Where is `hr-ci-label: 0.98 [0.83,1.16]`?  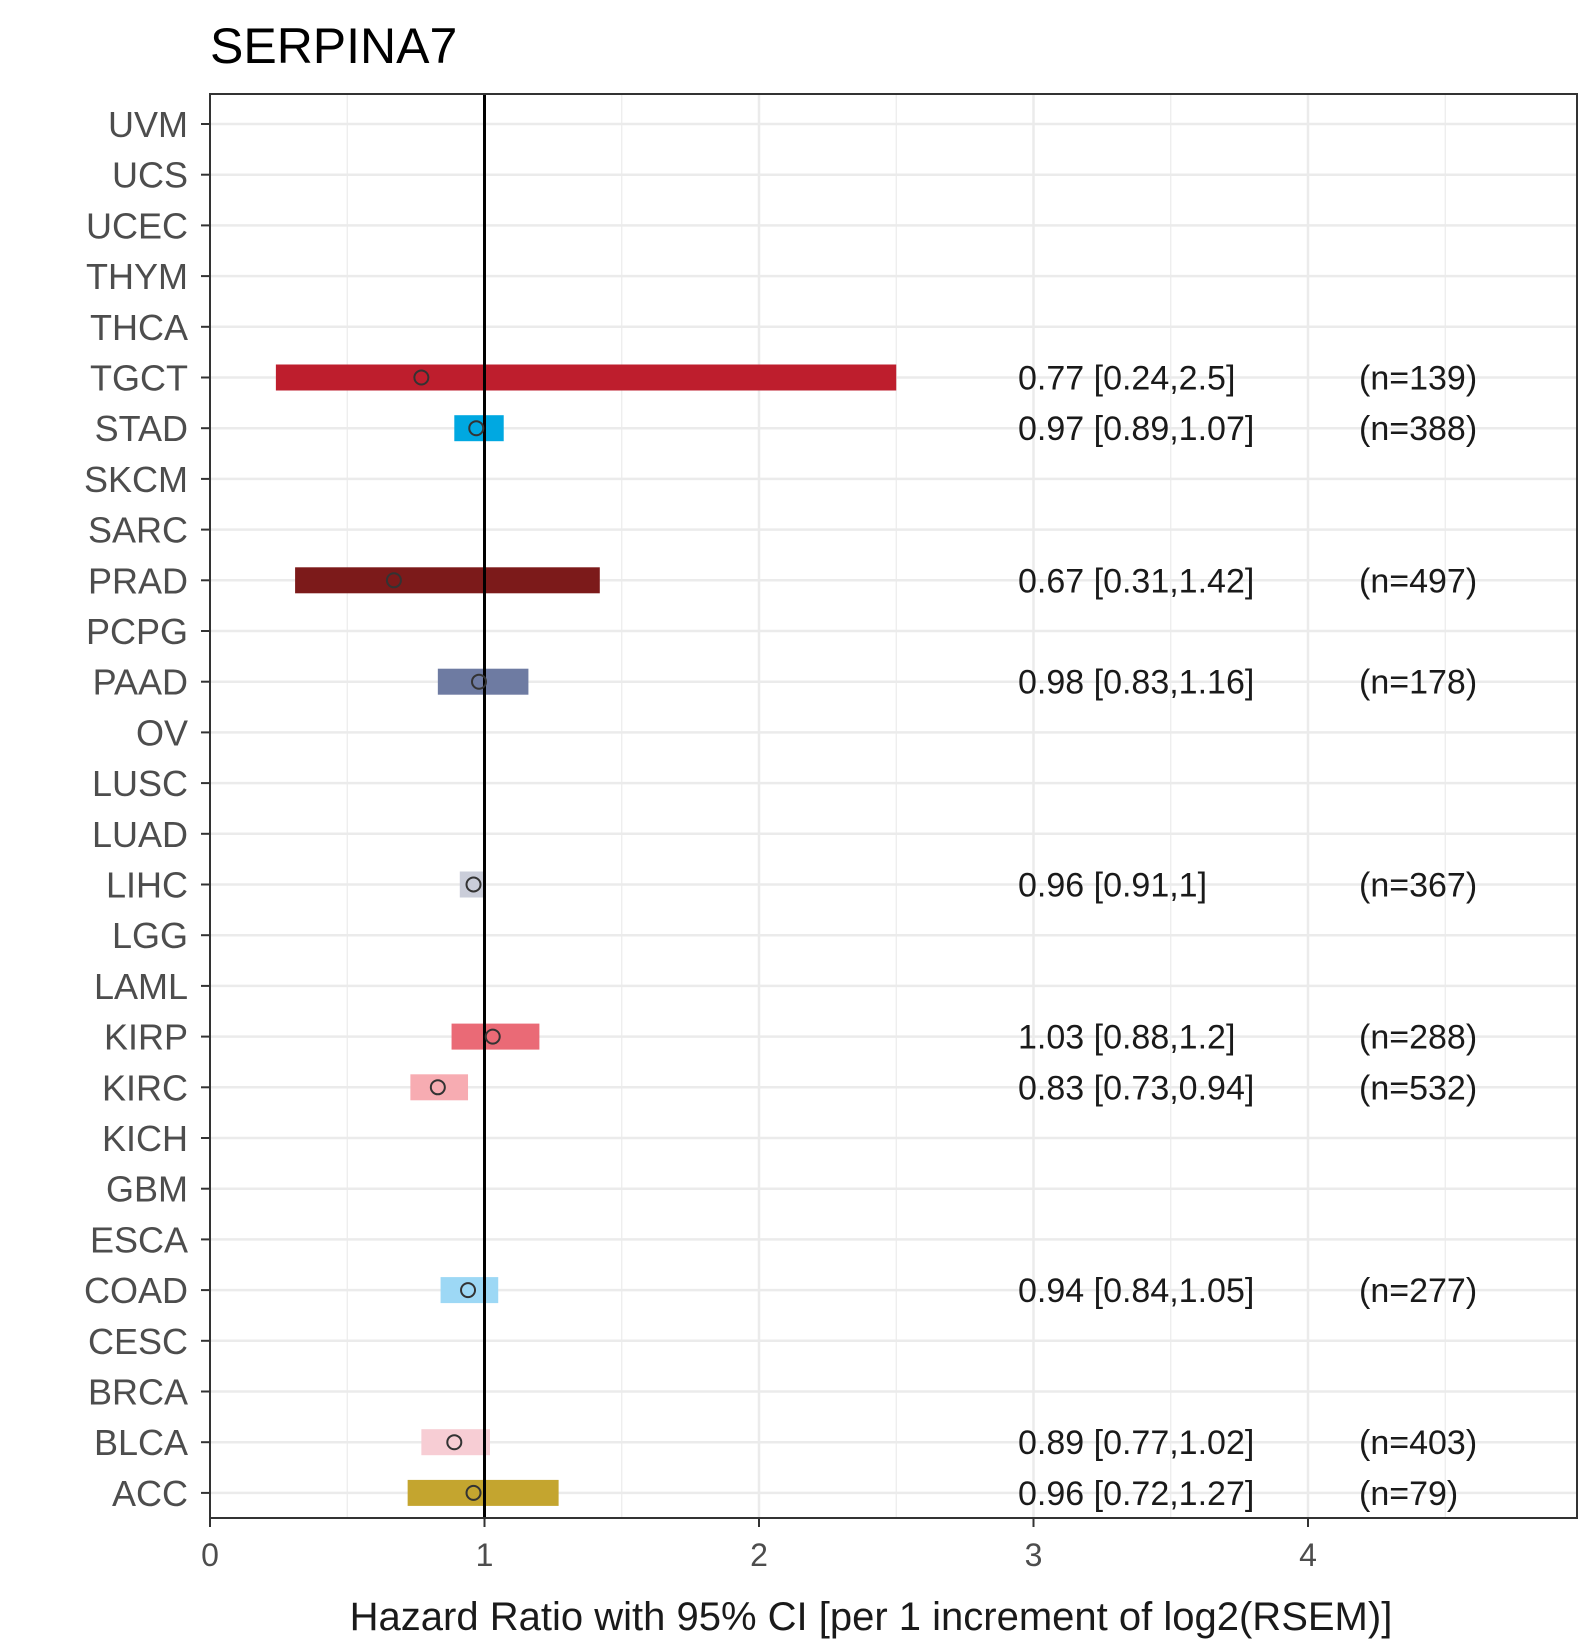
hr-ci-label: 0.98 [0.83,1.16] is located at coordinates (1136, 683).